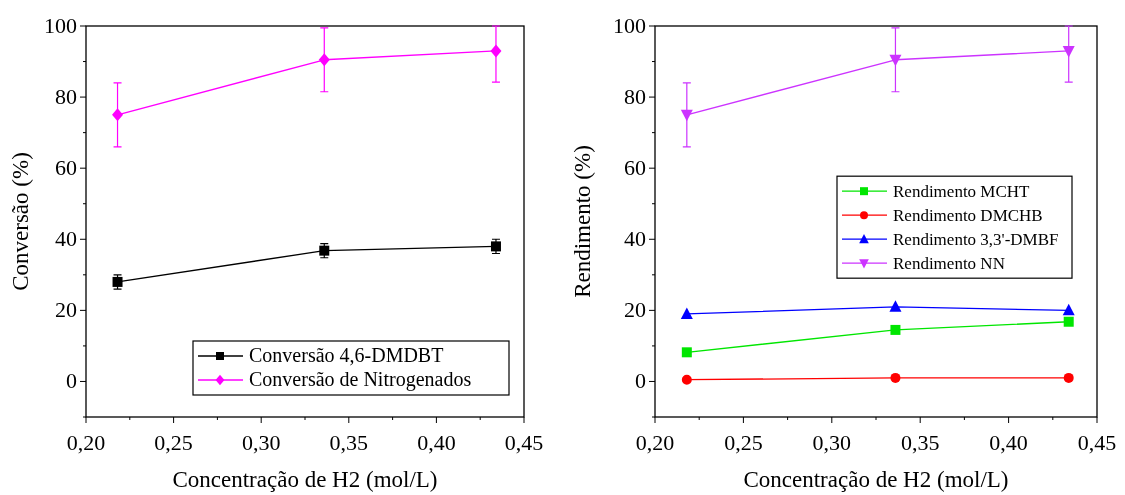  I want to click on legend-label: Rendimento 3,3'-DMBF, so click(976, 240).